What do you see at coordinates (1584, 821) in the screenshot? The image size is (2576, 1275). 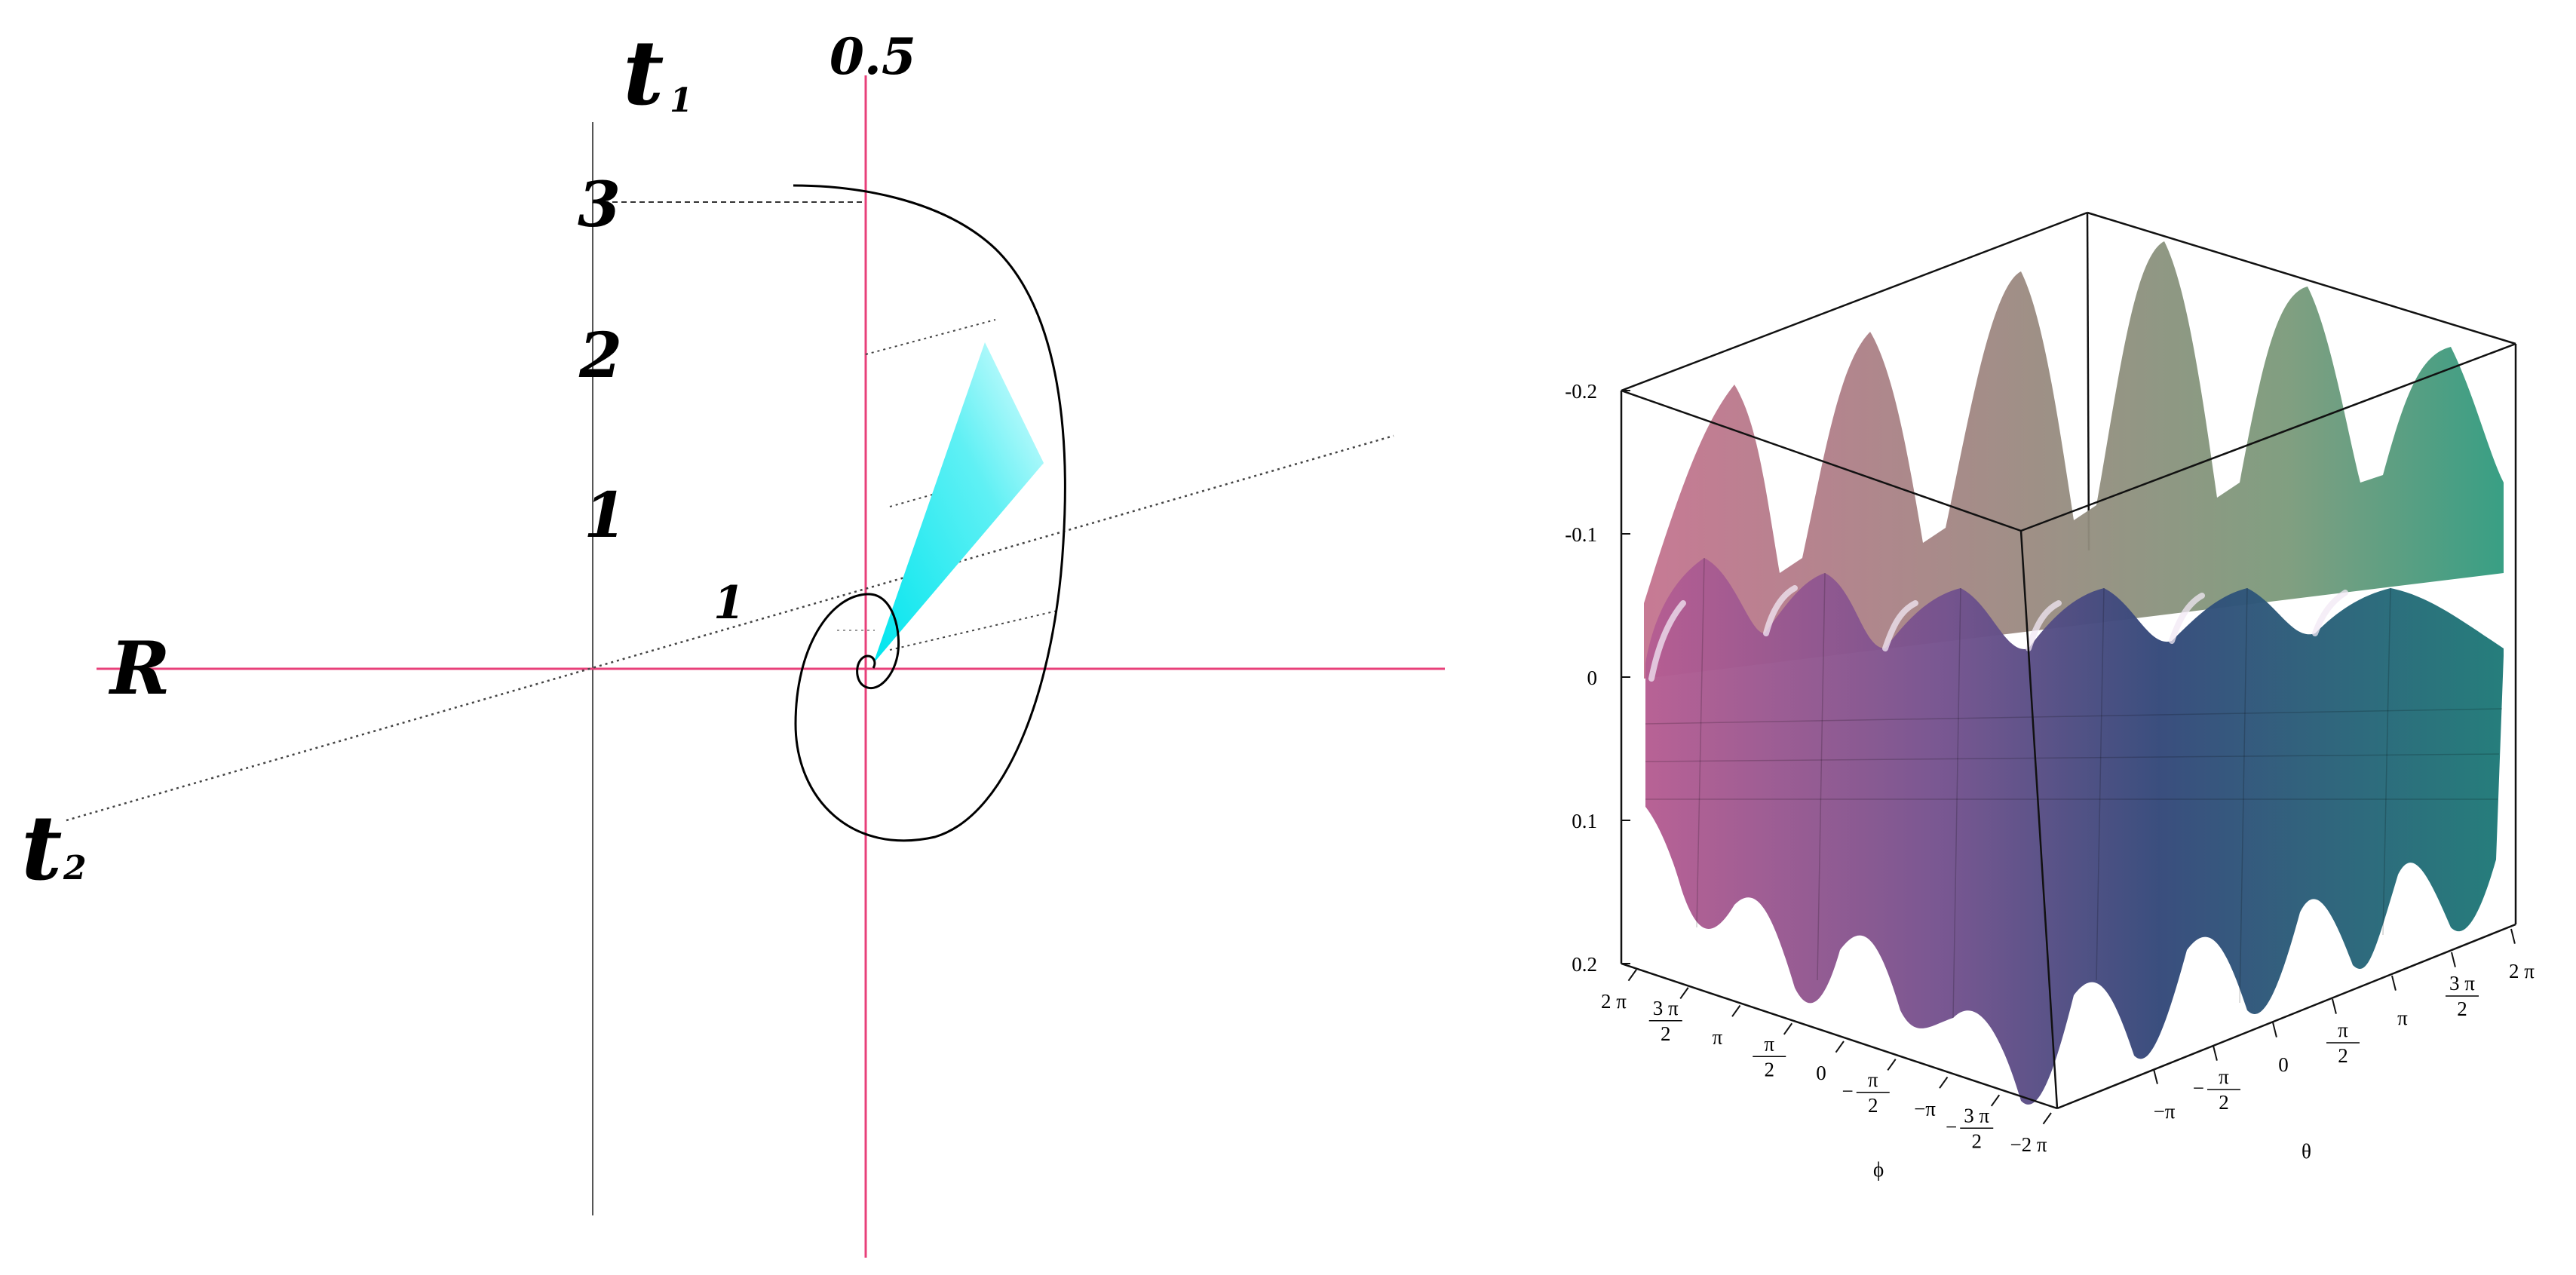 I see `z-tick-label-3: 0.1` at bounding box center [1584, 821].